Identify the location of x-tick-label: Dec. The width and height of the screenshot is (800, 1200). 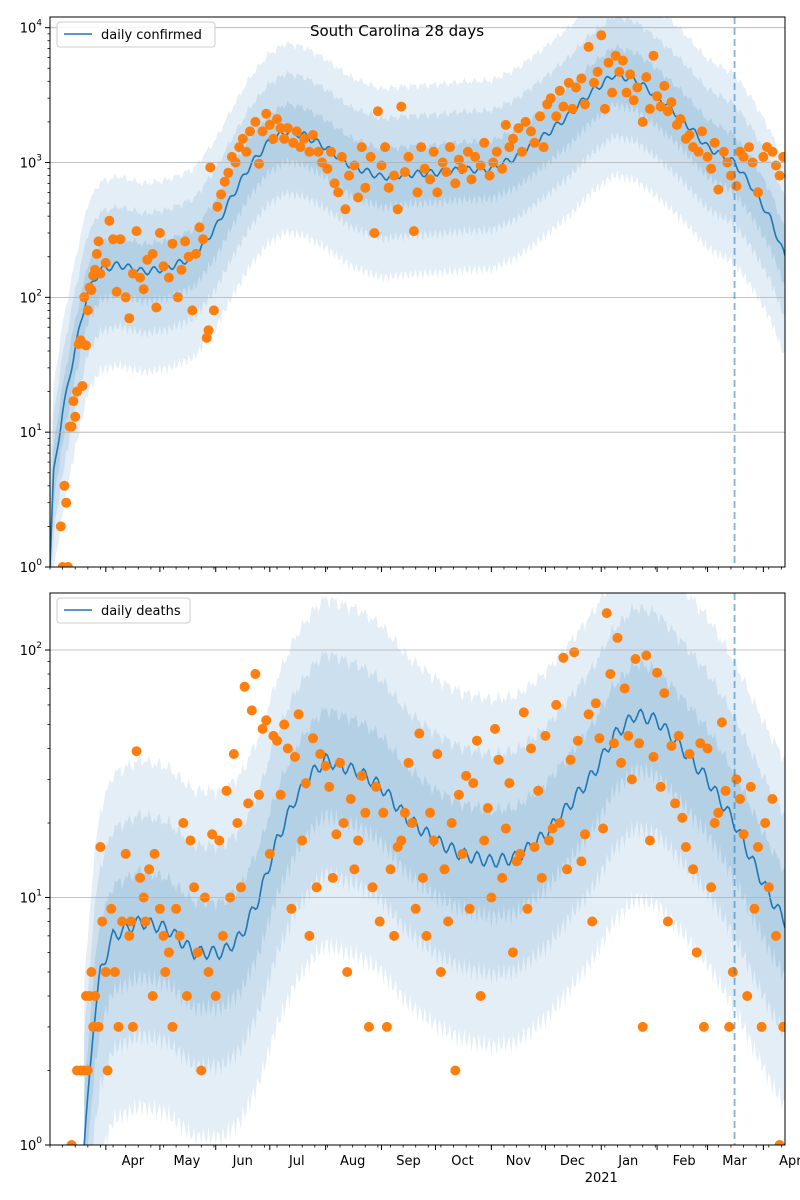
(572, 1161).